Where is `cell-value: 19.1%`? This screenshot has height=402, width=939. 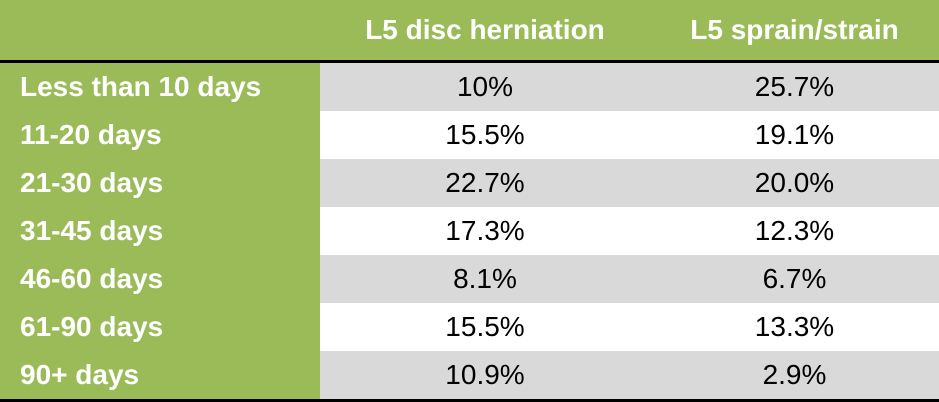 cell-value: 19.1% is located at coordinates (794, 135).